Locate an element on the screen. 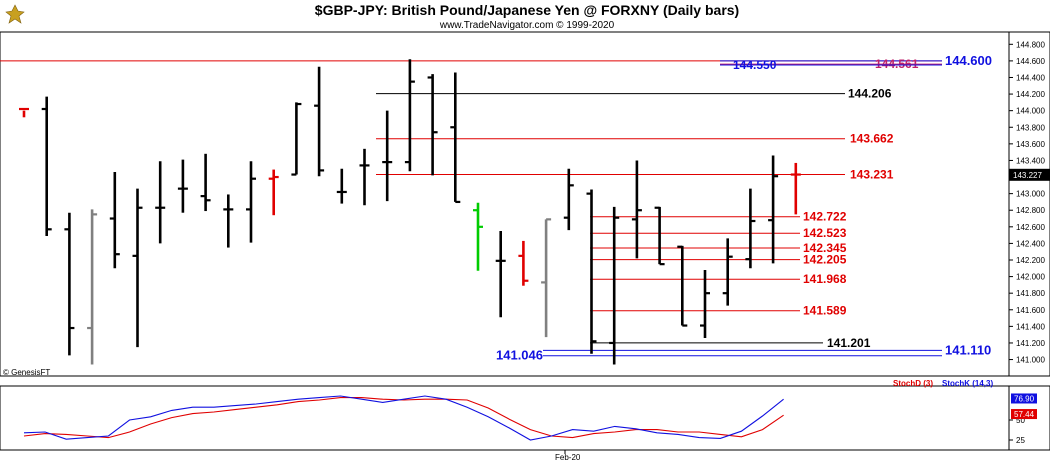  x-axis-label: Feb-20 is located at coordinates (568, 457).